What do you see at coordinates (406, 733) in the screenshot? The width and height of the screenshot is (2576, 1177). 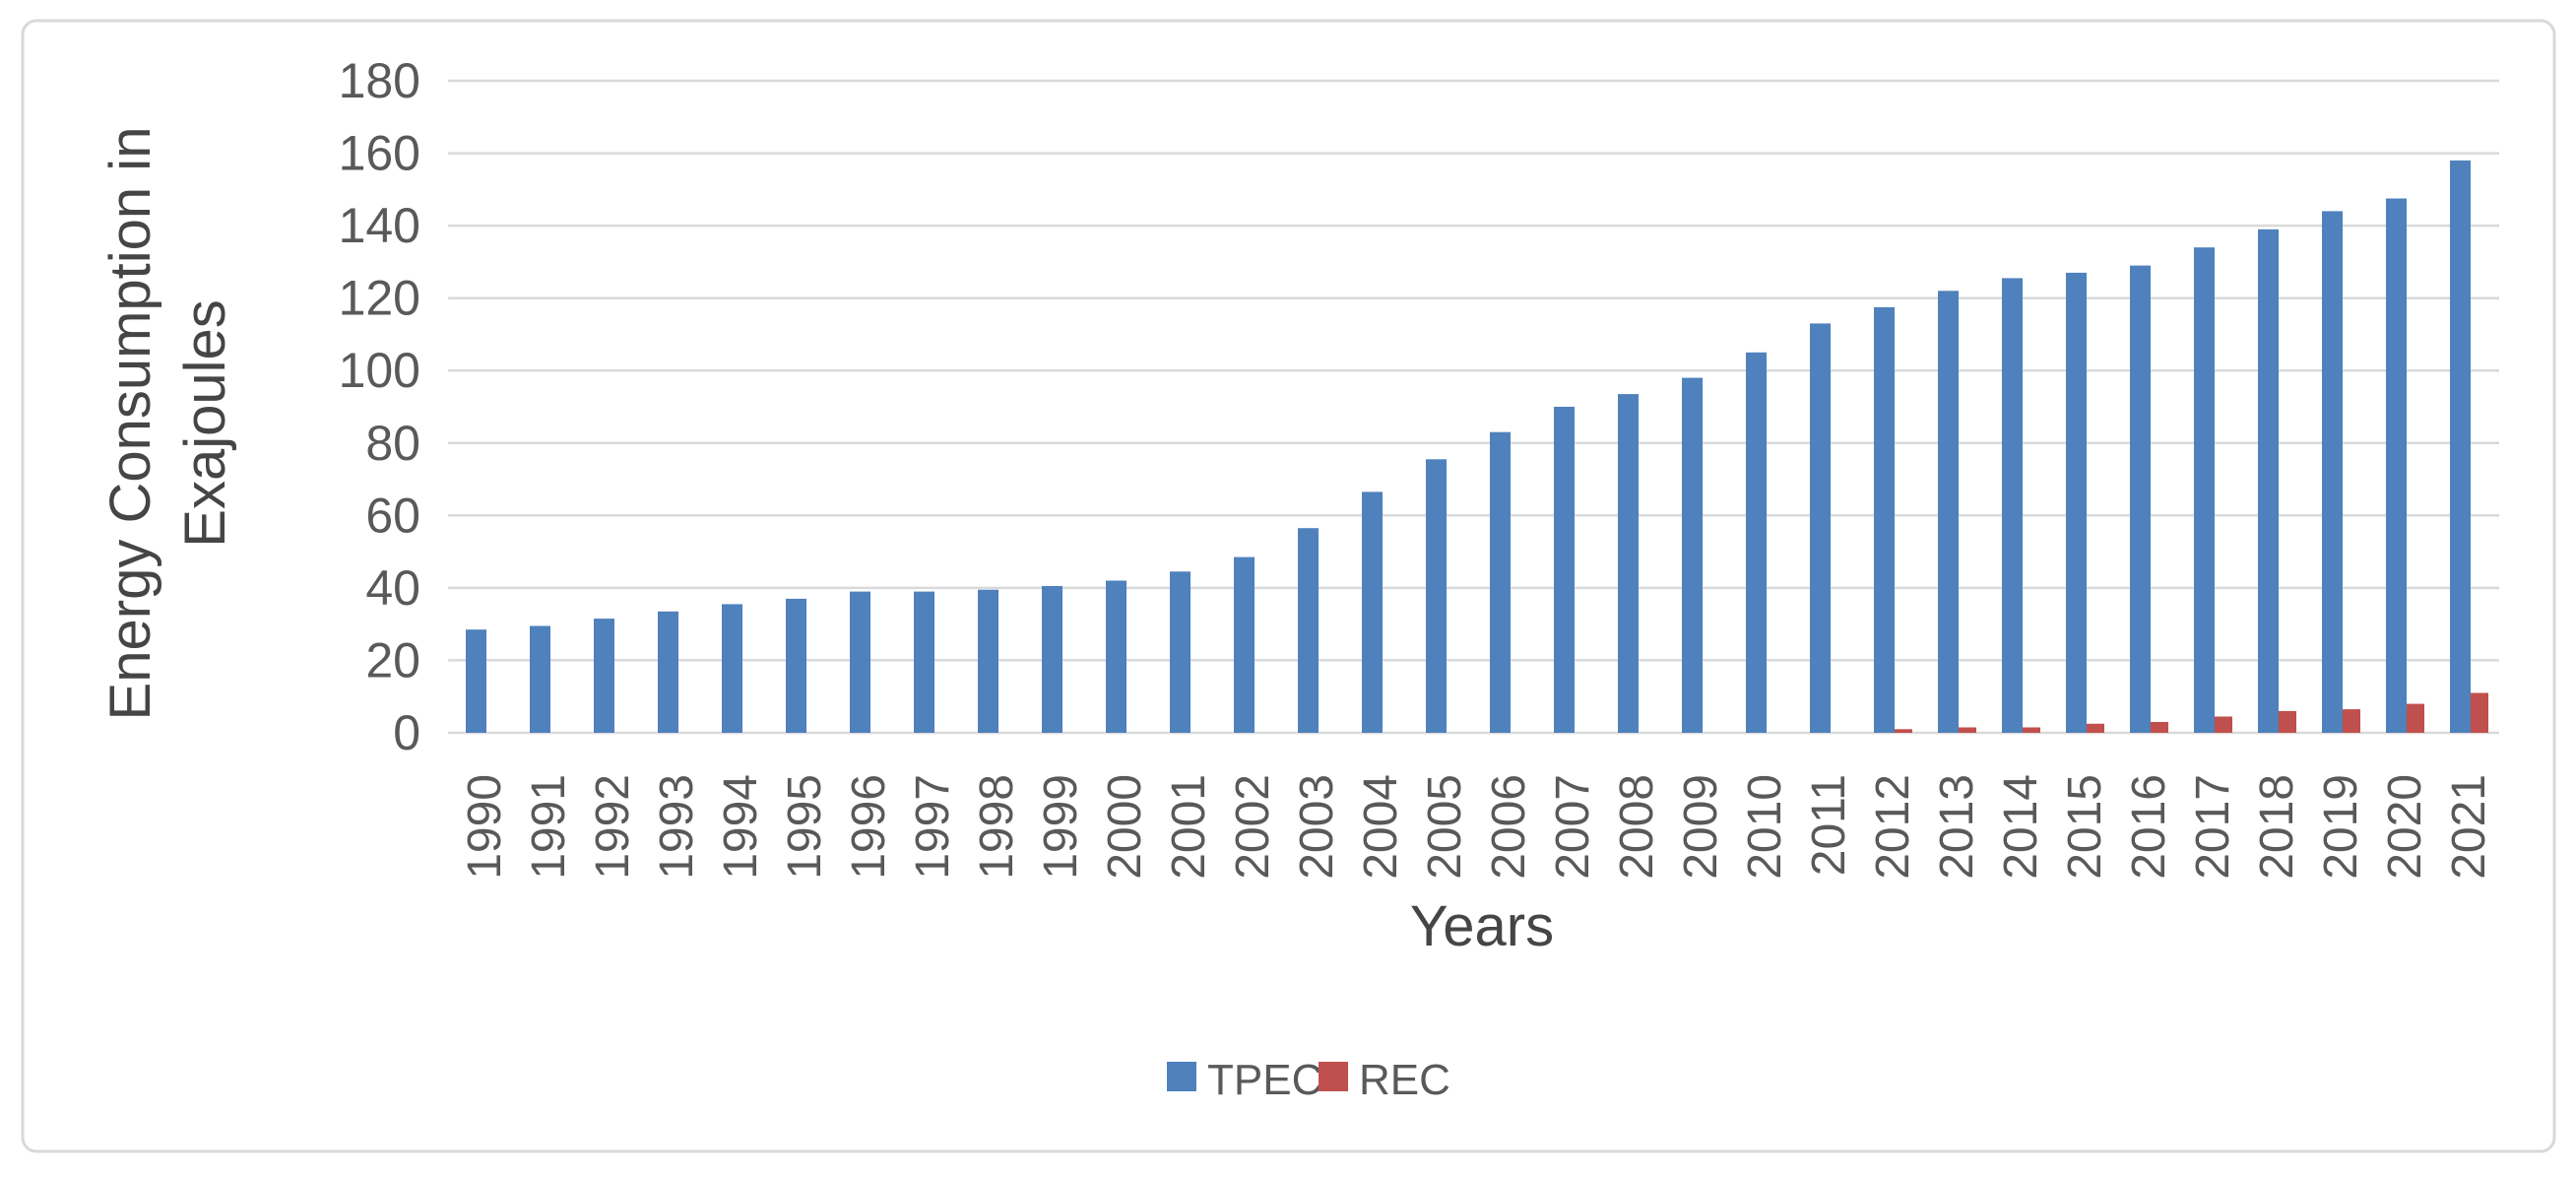 I see `y-tick-label-0: 0` at bounding box center [406, 733].